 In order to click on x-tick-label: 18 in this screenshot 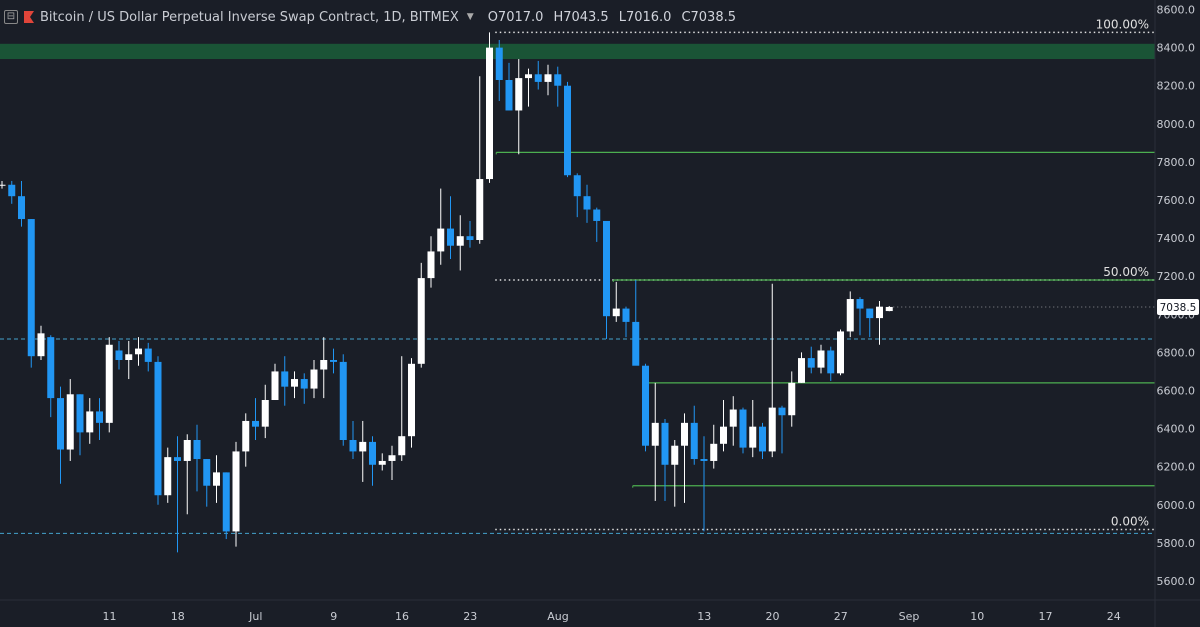, I will do `click(178, 616)`.